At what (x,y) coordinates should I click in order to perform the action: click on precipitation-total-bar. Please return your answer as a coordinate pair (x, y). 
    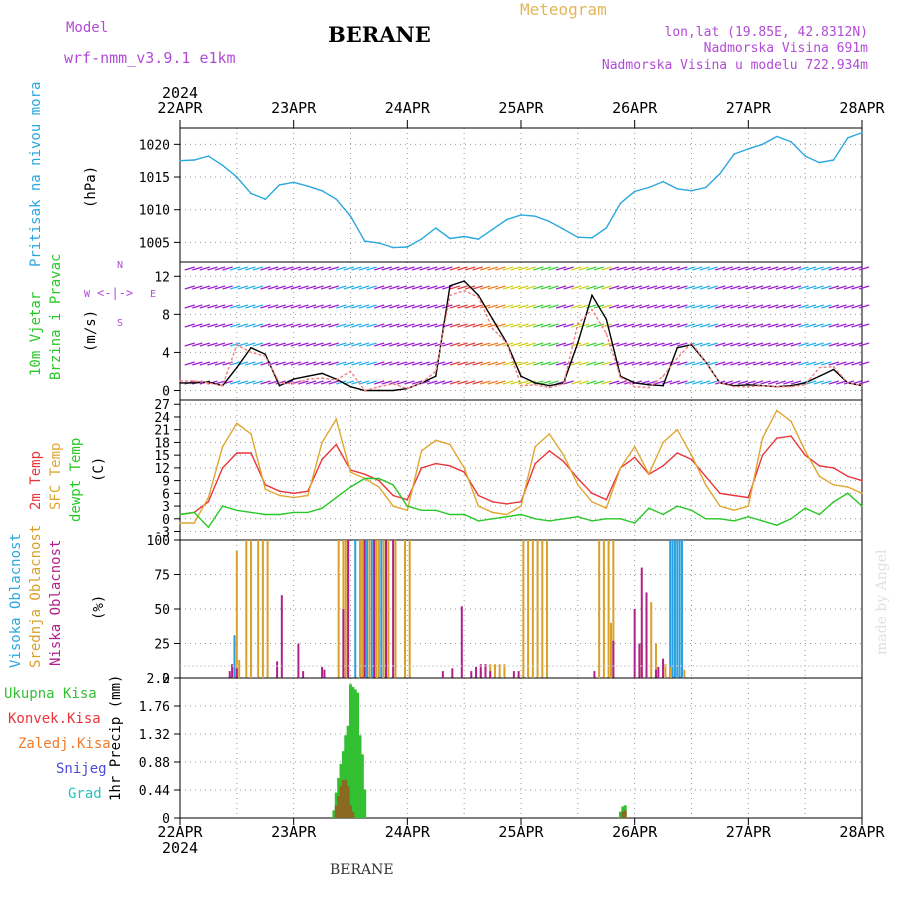
    Looking at the image, I should click on (353, 752).